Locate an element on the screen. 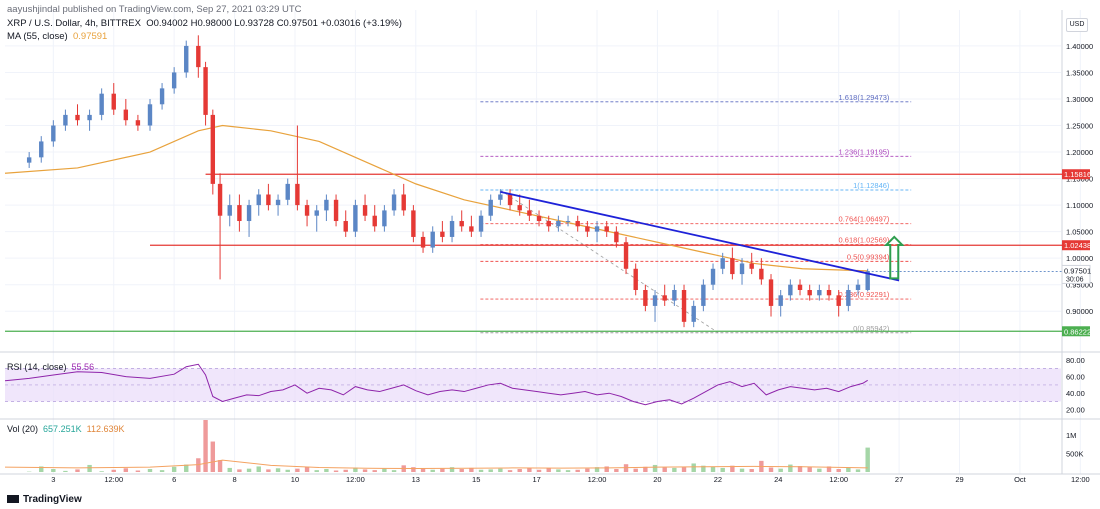  current-price-tag is located at coordinates (1076, 274).